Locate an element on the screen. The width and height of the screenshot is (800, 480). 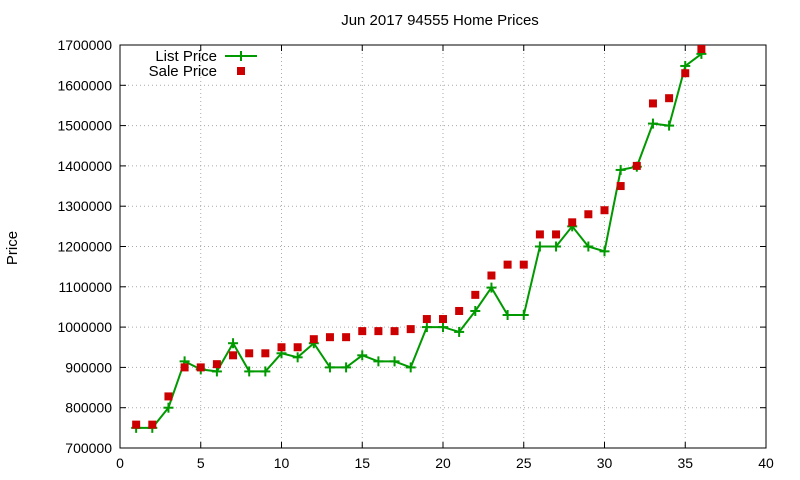
y-tick-label: 1700000 is located at coordinates (84, 45).